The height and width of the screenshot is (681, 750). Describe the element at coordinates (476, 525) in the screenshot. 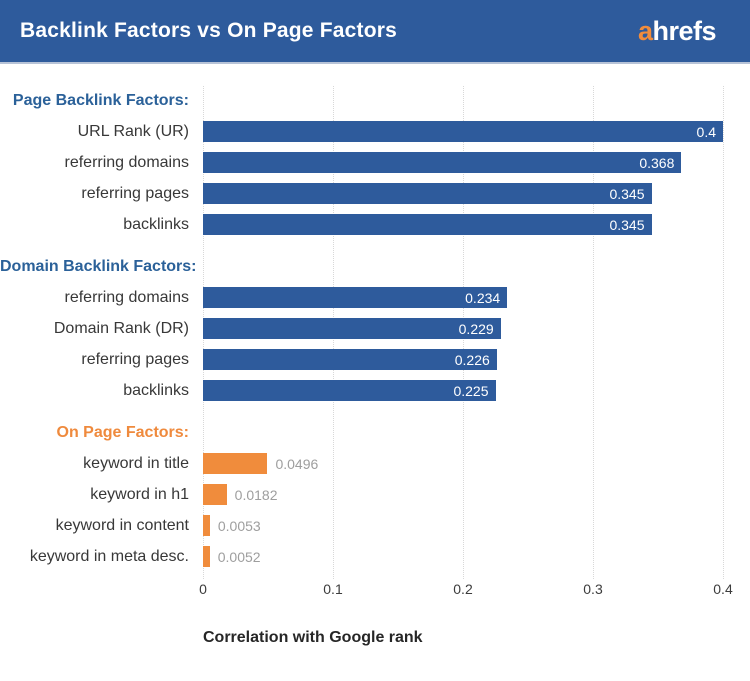

I see `bar-row-plot: 0.0053` at that location.